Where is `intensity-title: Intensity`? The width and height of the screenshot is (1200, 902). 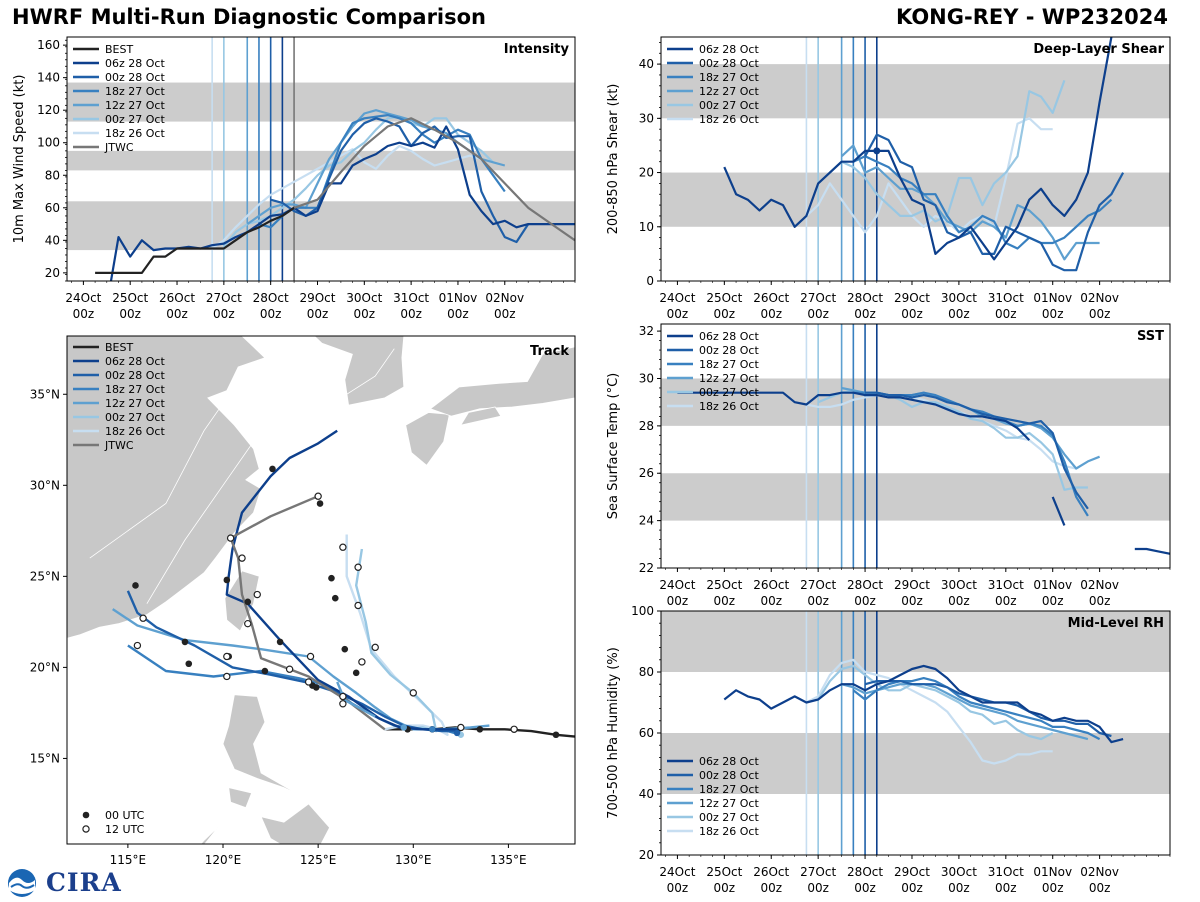 intensity-title: Intensity is located at coordinates (537, 49).